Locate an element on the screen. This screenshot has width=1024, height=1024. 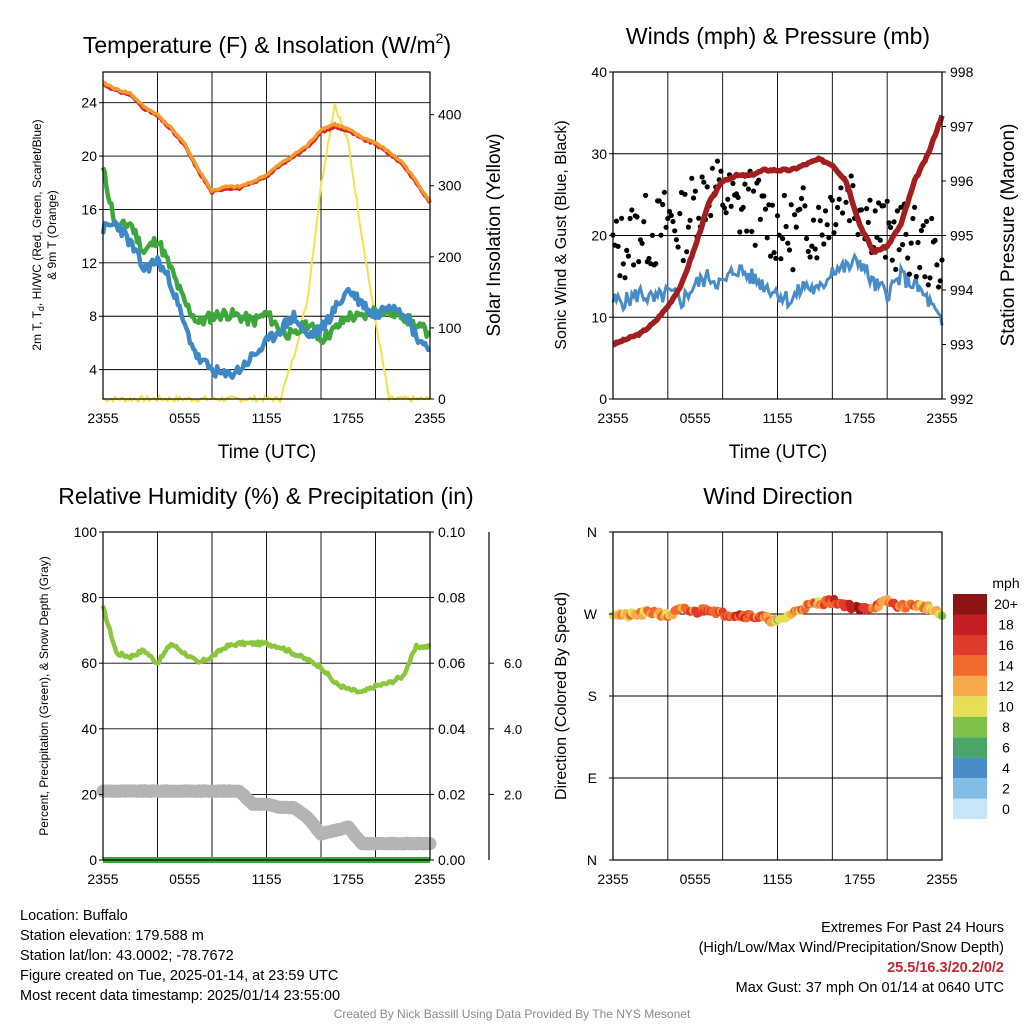
y-tick-label: 100 is located at coordinates (450, 328).